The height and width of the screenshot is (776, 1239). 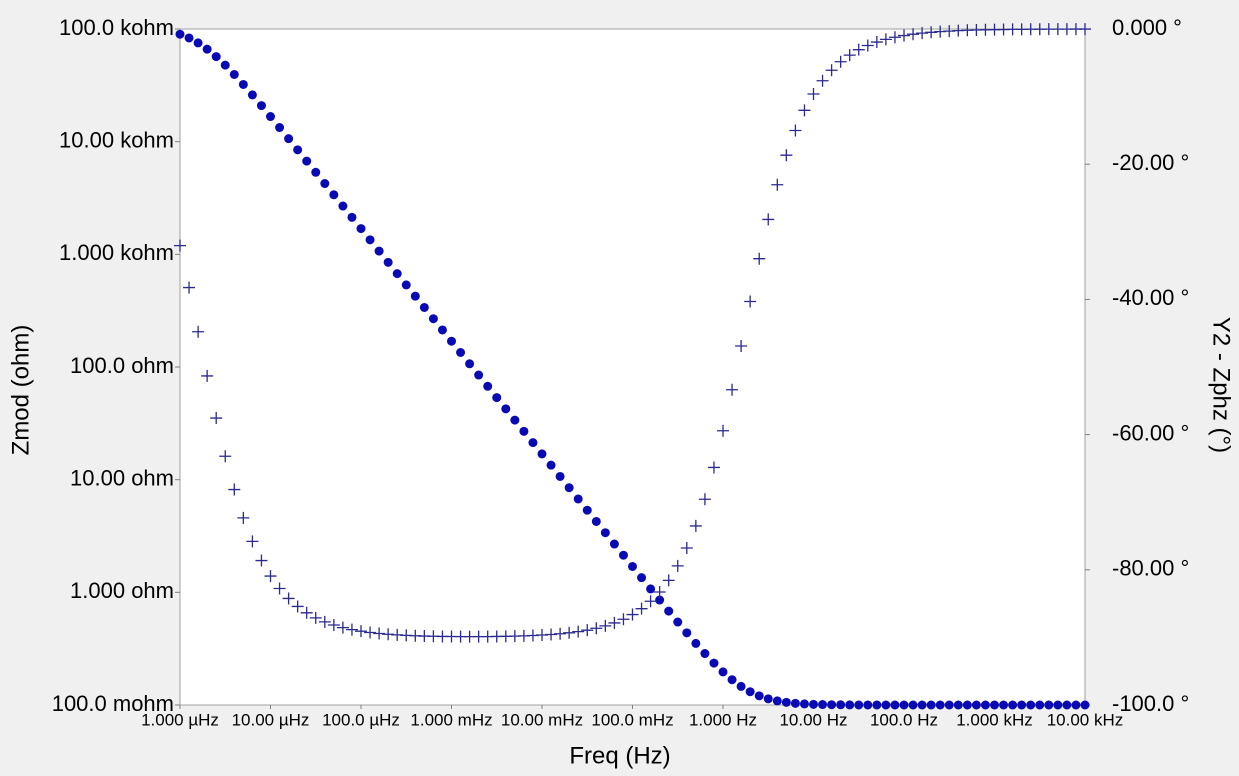 What do you see at coordinates (619, 755) in the screenshot?
I see `x-axis-title: Freq (Hz)` at bounding box center [619, 755].